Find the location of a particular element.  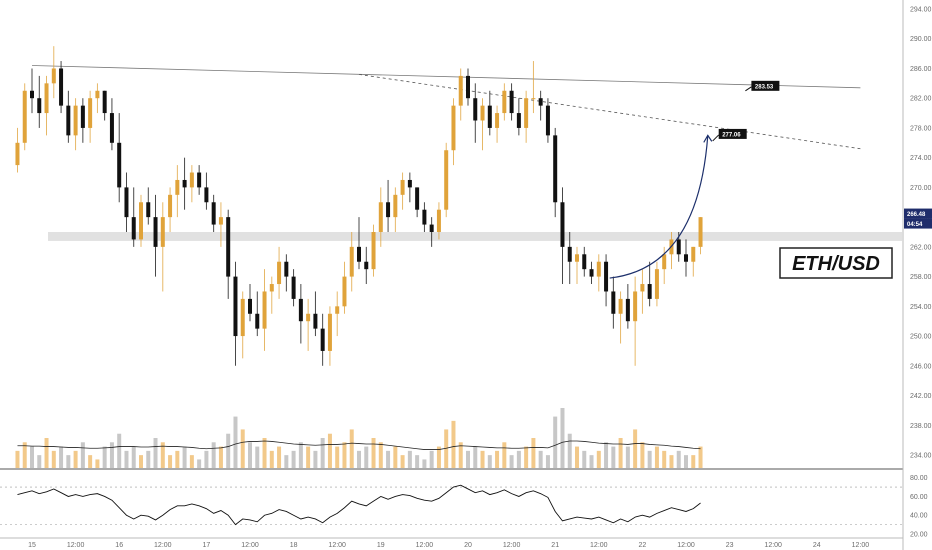

price-tick-label: 290.00 is located at coordinates (921, 39).